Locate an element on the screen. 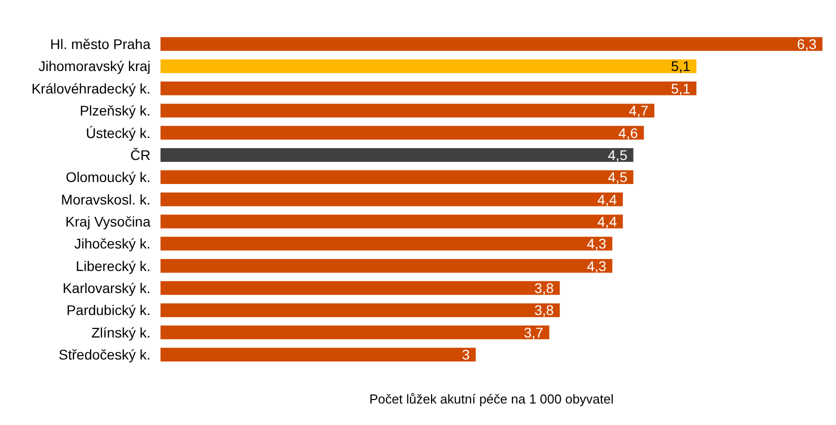 The width and height of the screenshot is (836, 425). y-tick-label: Hl. město Praha is located at coordinates (100, 44).